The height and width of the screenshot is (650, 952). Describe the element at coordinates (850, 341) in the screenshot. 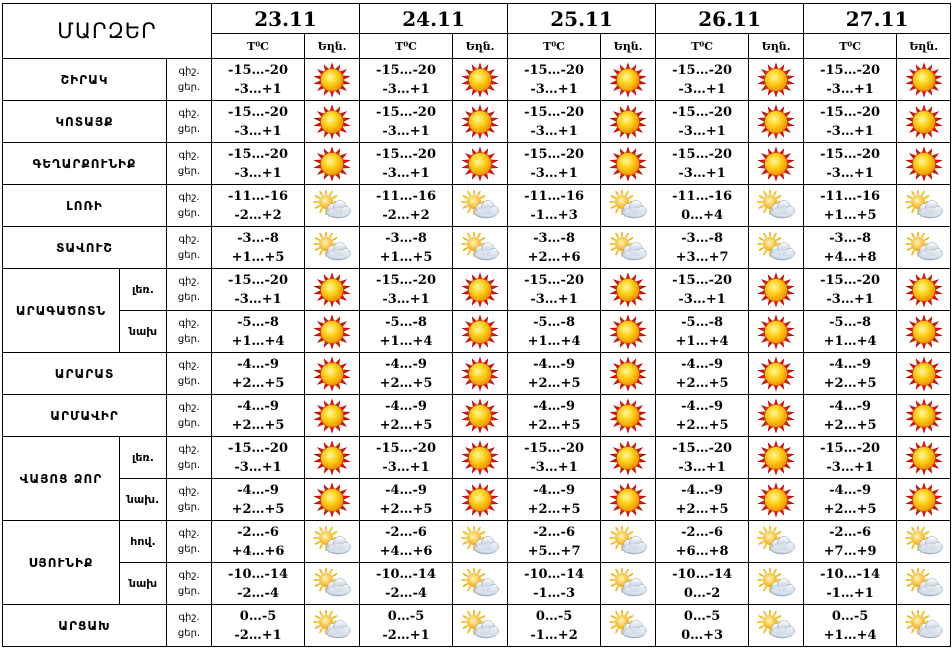

I see `day-temp: +1…+4` at that location.